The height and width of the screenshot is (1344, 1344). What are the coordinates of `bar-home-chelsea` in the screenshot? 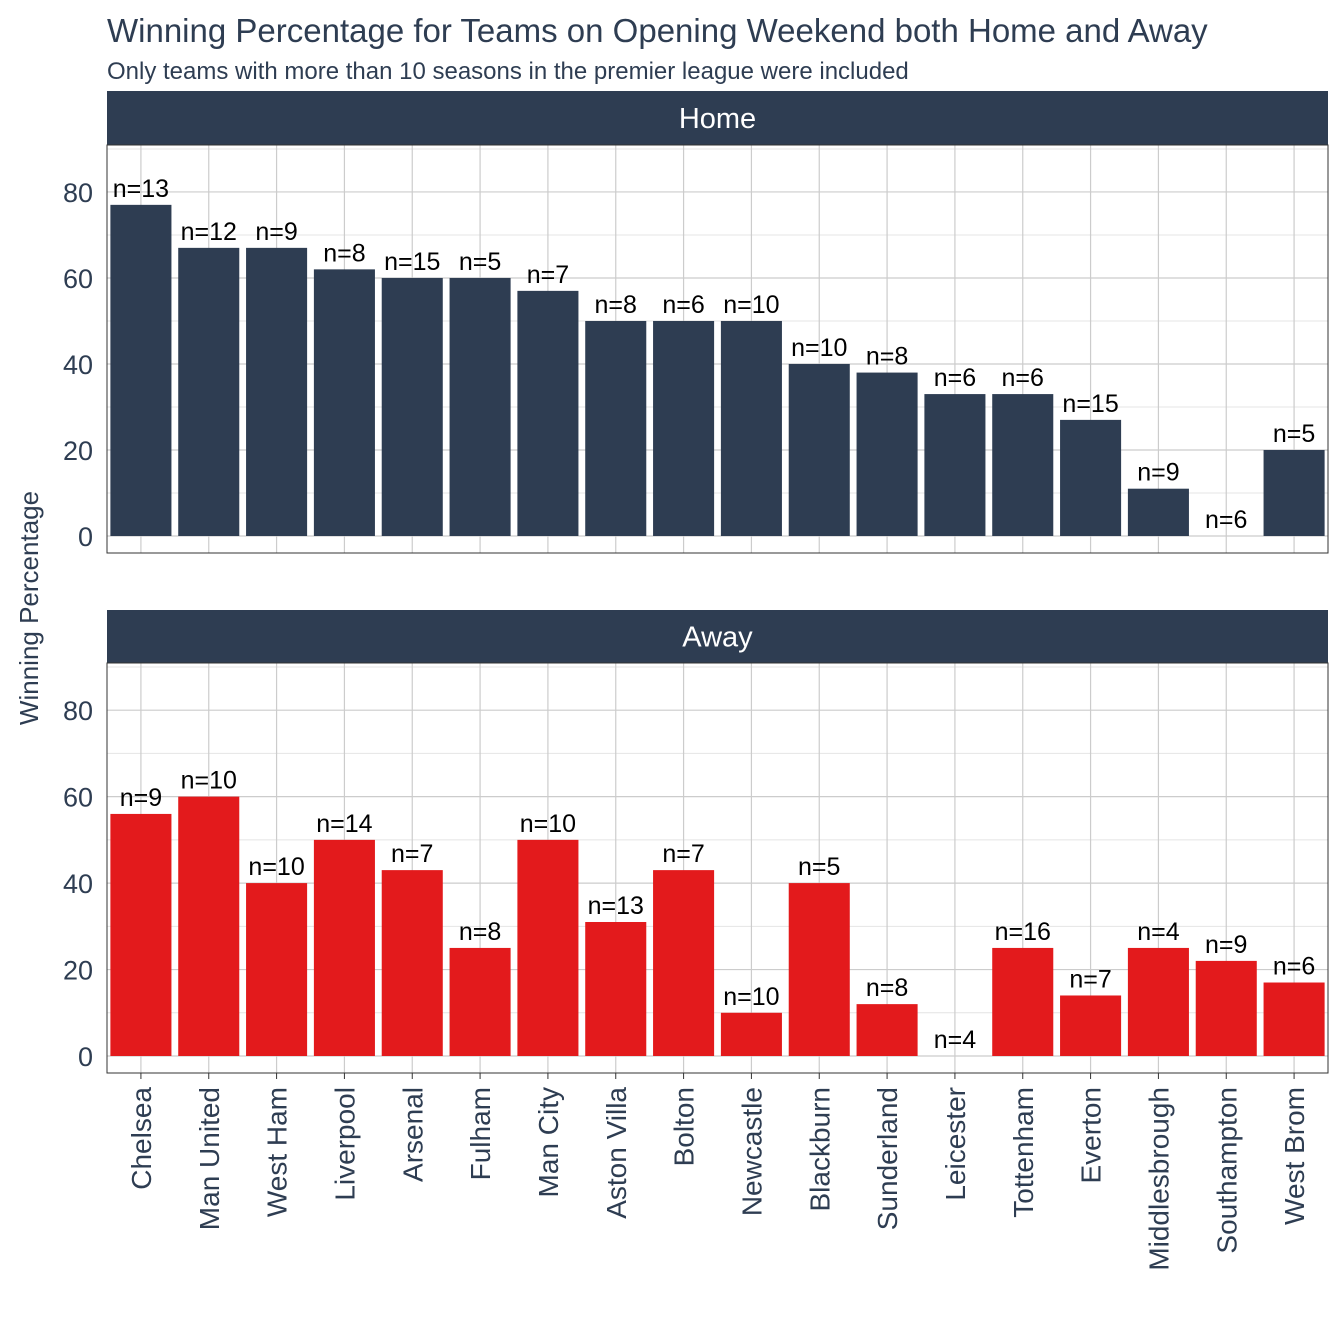 It's located at (141, 370).